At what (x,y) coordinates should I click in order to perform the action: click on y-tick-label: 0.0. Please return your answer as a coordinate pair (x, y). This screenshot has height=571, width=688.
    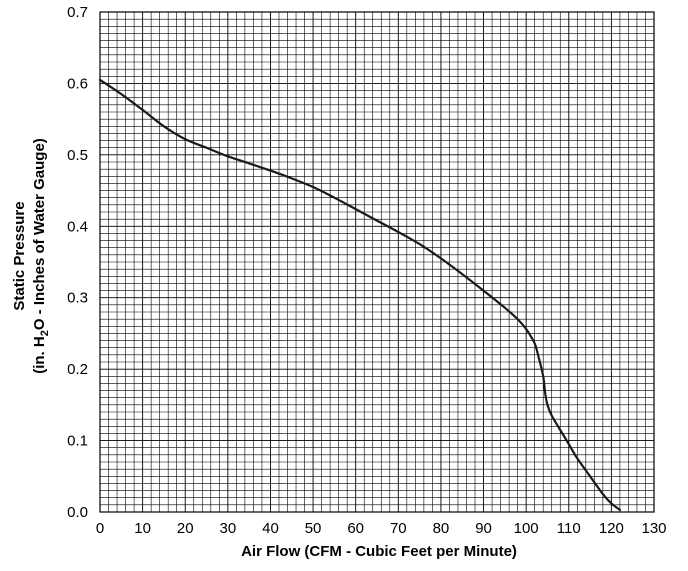
    Looking at the image, I should click on (77, 512).